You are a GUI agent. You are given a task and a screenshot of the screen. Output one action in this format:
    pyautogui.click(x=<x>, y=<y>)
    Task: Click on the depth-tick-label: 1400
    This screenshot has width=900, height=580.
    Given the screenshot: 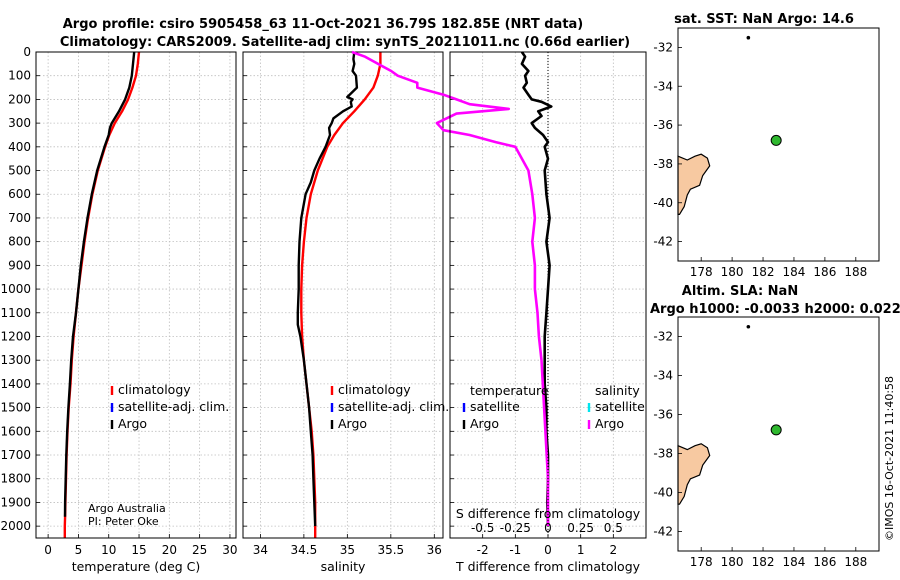 What is the action you would take?
    pyautogui.click(x=15, y=384)
    